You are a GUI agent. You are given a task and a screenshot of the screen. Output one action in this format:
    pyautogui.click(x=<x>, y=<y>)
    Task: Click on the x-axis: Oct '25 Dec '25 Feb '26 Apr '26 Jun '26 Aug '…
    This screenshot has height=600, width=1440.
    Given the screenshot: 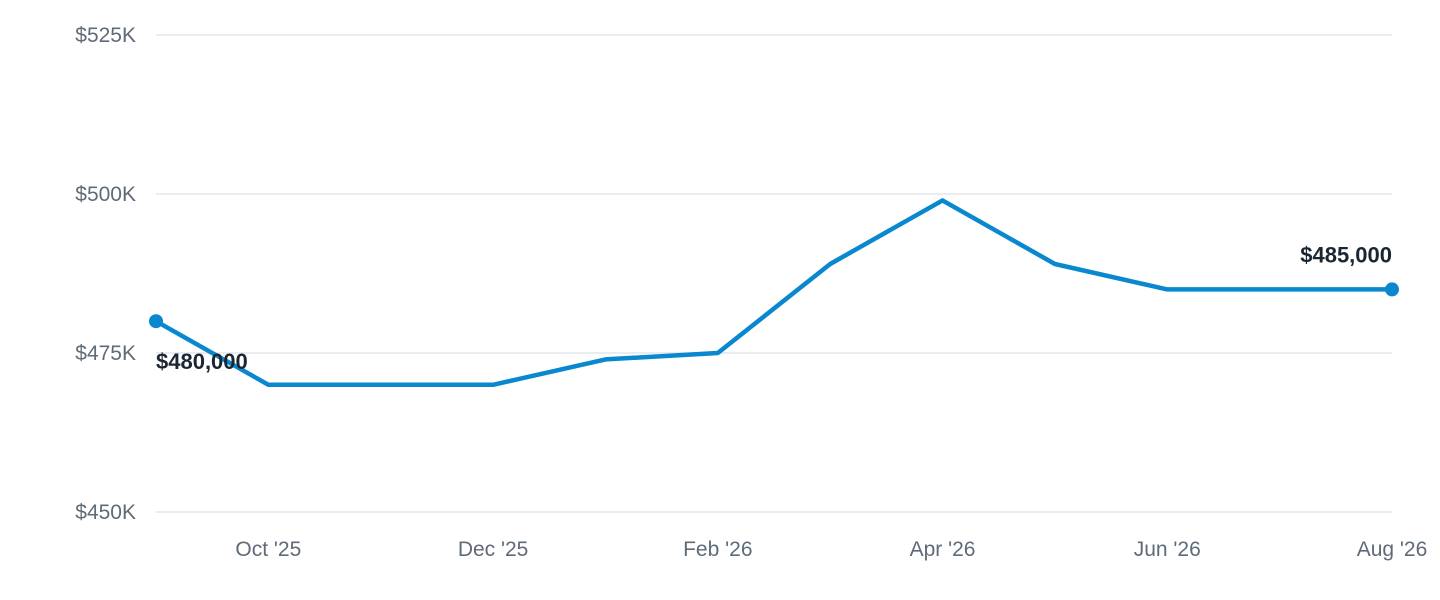 What is the action you would take?
    pyautogui.click(x=831, y=549)
    